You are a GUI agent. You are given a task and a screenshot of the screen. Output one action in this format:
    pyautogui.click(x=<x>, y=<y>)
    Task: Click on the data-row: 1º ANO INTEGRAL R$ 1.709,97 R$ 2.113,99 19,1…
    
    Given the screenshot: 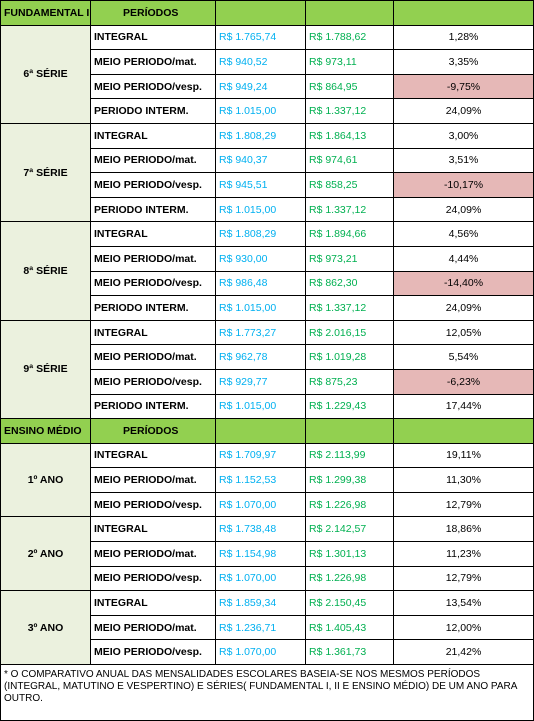 What is the action you would take?
    pyautogui.click(x=267, y=480)
    